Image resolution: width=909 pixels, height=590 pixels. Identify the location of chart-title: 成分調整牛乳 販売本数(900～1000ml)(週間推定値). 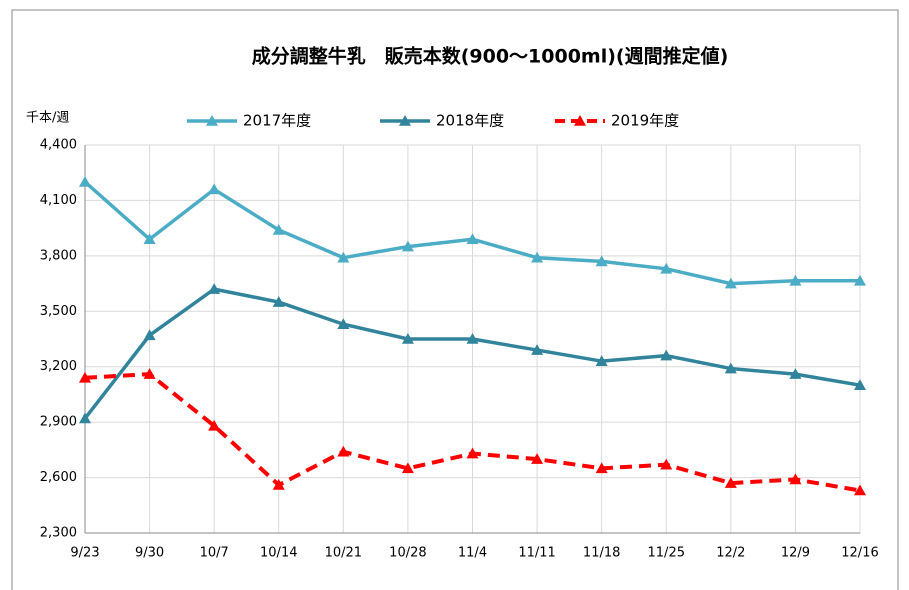
(490, 56).